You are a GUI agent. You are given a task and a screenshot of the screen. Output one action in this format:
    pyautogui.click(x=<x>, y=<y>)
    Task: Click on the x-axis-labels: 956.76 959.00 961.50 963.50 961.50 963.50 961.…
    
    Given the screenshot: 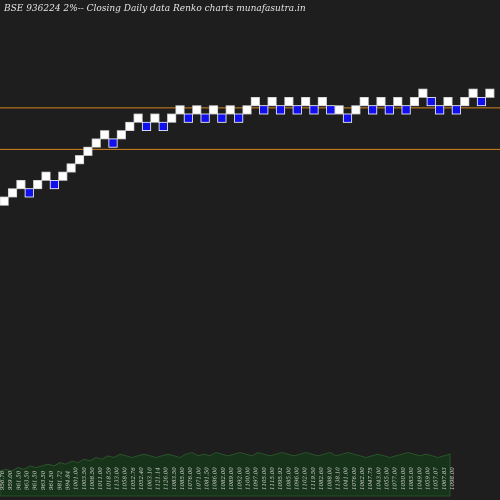 What is the action you would take?
    pyautogui.click(x=228, y=478)
    